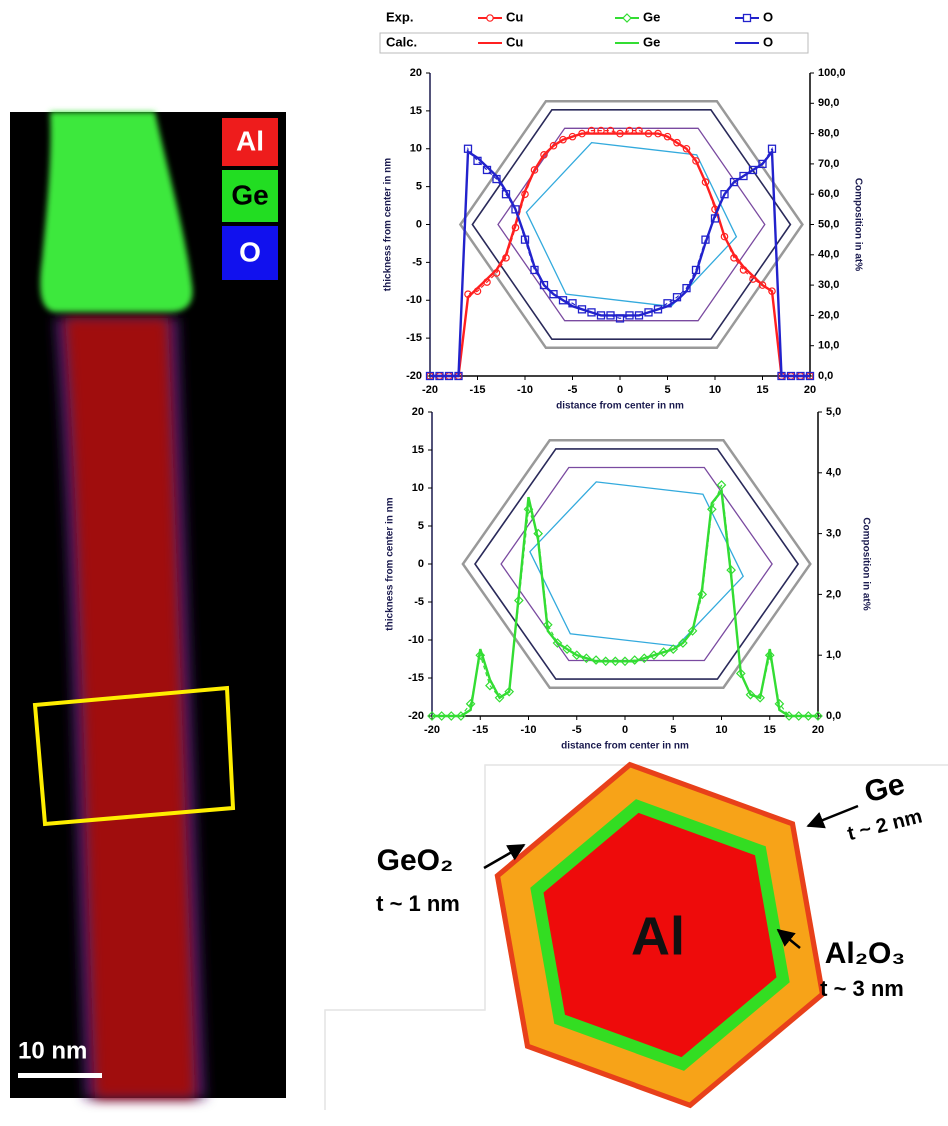 The height and width of the screenshot is (1126, 948). Describe the element at coordinates (594, 43) in the screenshot. I see `legend-frame` at that location.